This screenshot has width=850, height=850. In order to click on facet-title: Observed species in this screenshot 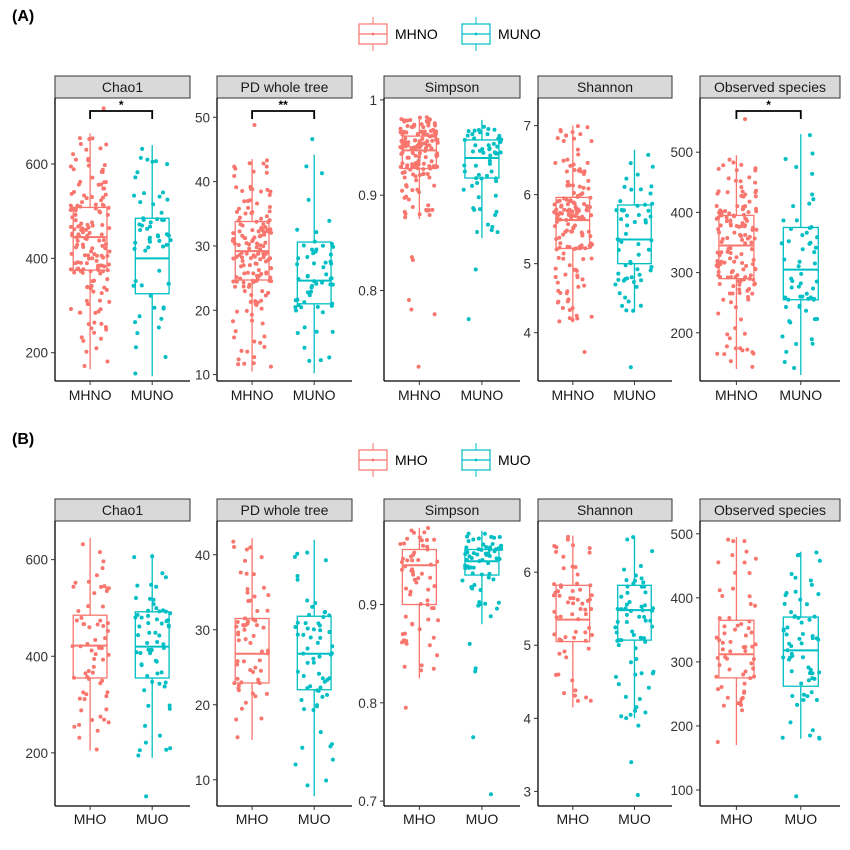, I will do `click(770, 87)`.